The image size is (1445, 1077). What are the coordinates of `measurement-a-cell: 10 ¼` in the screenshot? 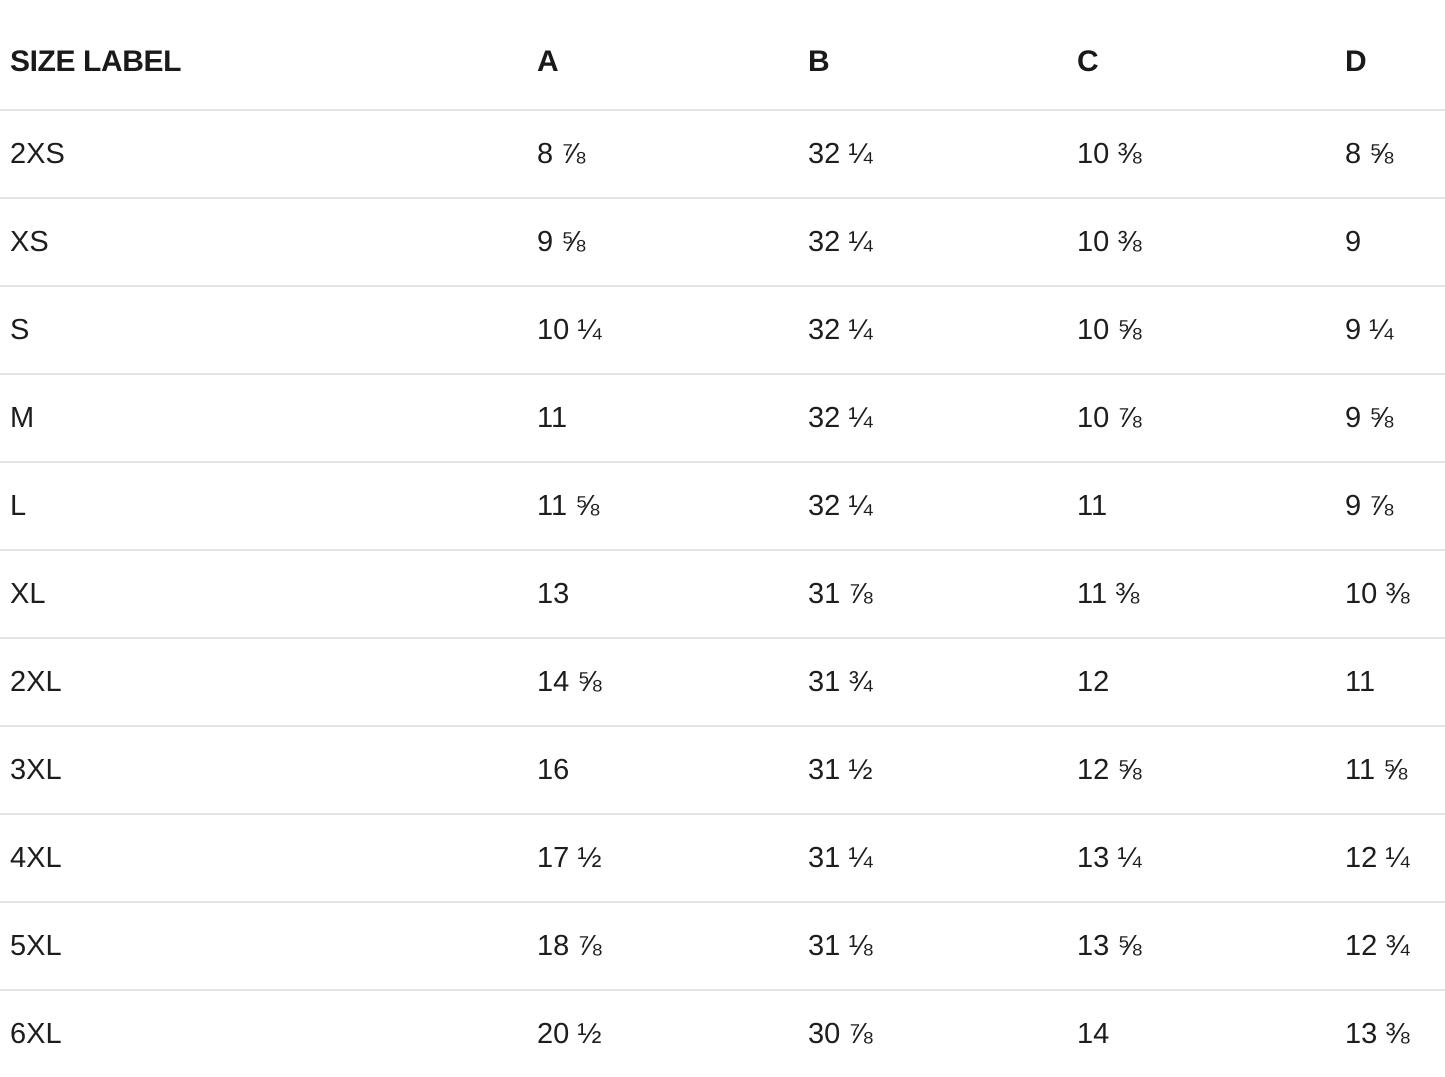 It's located at (569, 329).